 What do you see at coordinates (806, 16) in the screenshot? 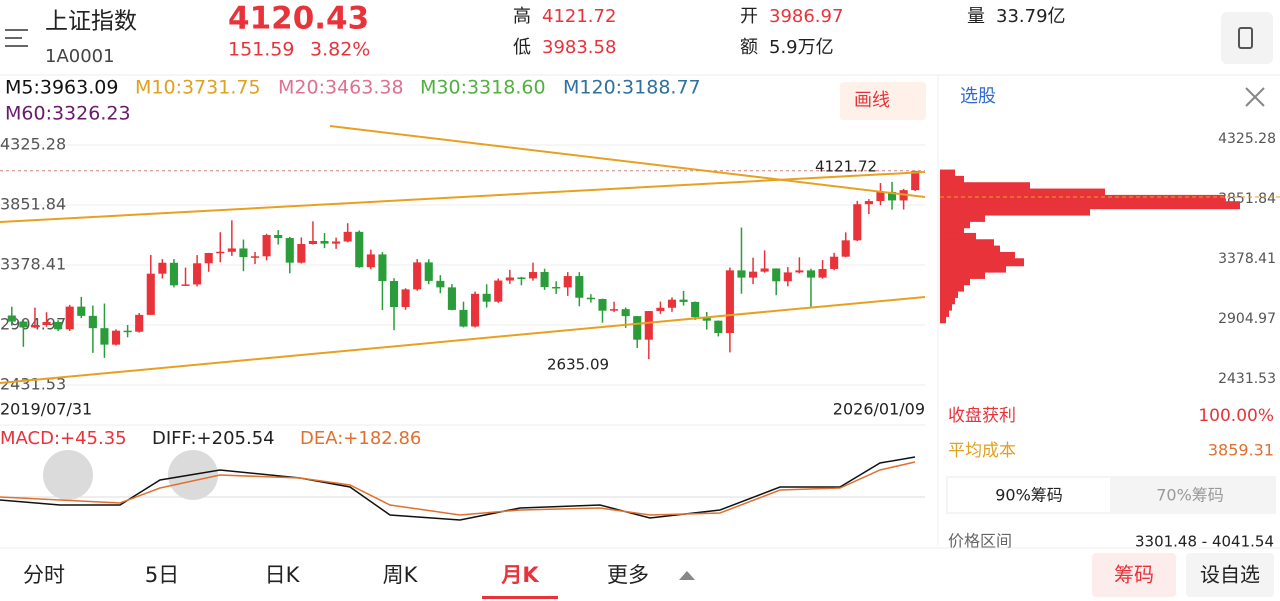
I see `open: 3986.97` at bounding box center [806, 16].